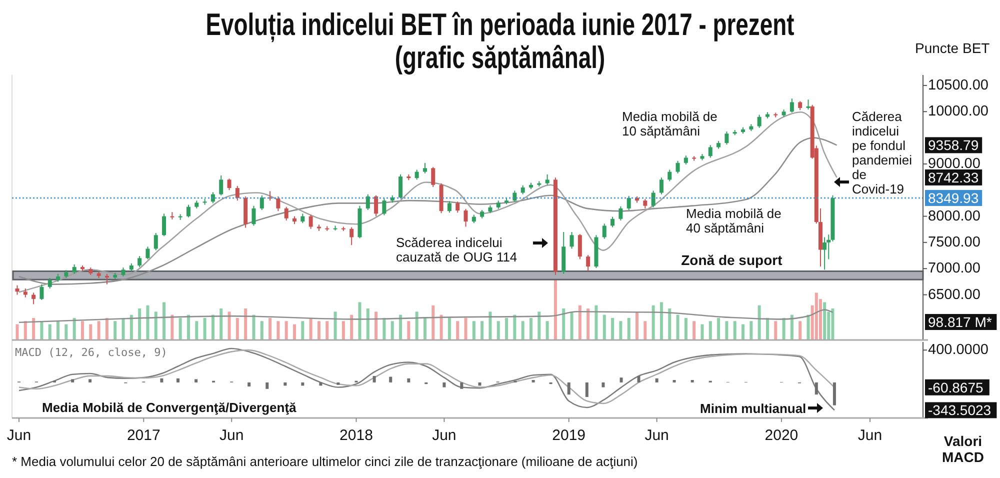  Describe the element at coordinates (325, 461) in the screenshot. I see `text: * Media volumului celor 20 de săptămâni anterioare ultimelor cinci zile de tranzacţionare (milioane de acţiuni)` at that location.